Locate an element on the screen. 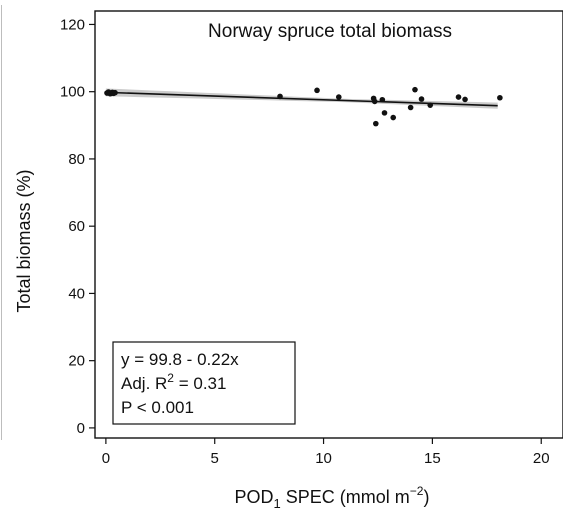 Image resolution: width=563 pixels, height=516 pixels. adjusted-r-squared-label: Adj. R is located at coordinates (144, 383).